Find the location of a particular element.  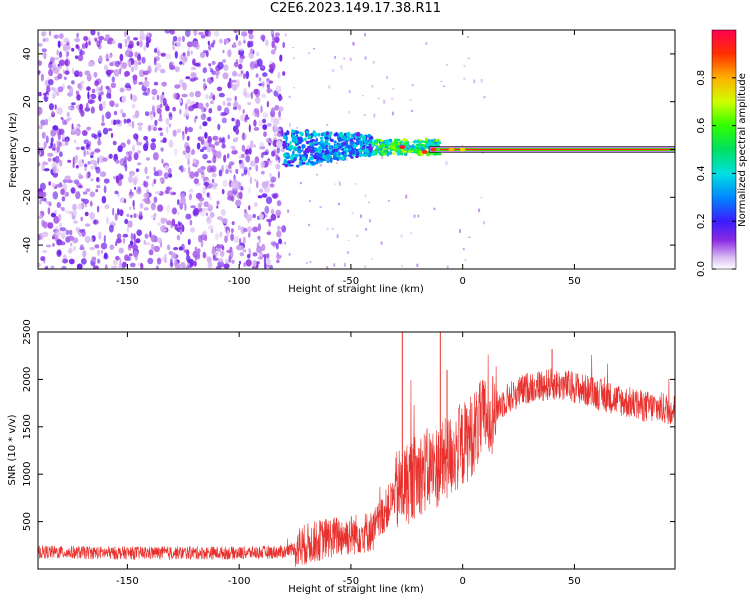

snr-ylabel: SNR (10 * v/v) is located at coordinates (12, 449).